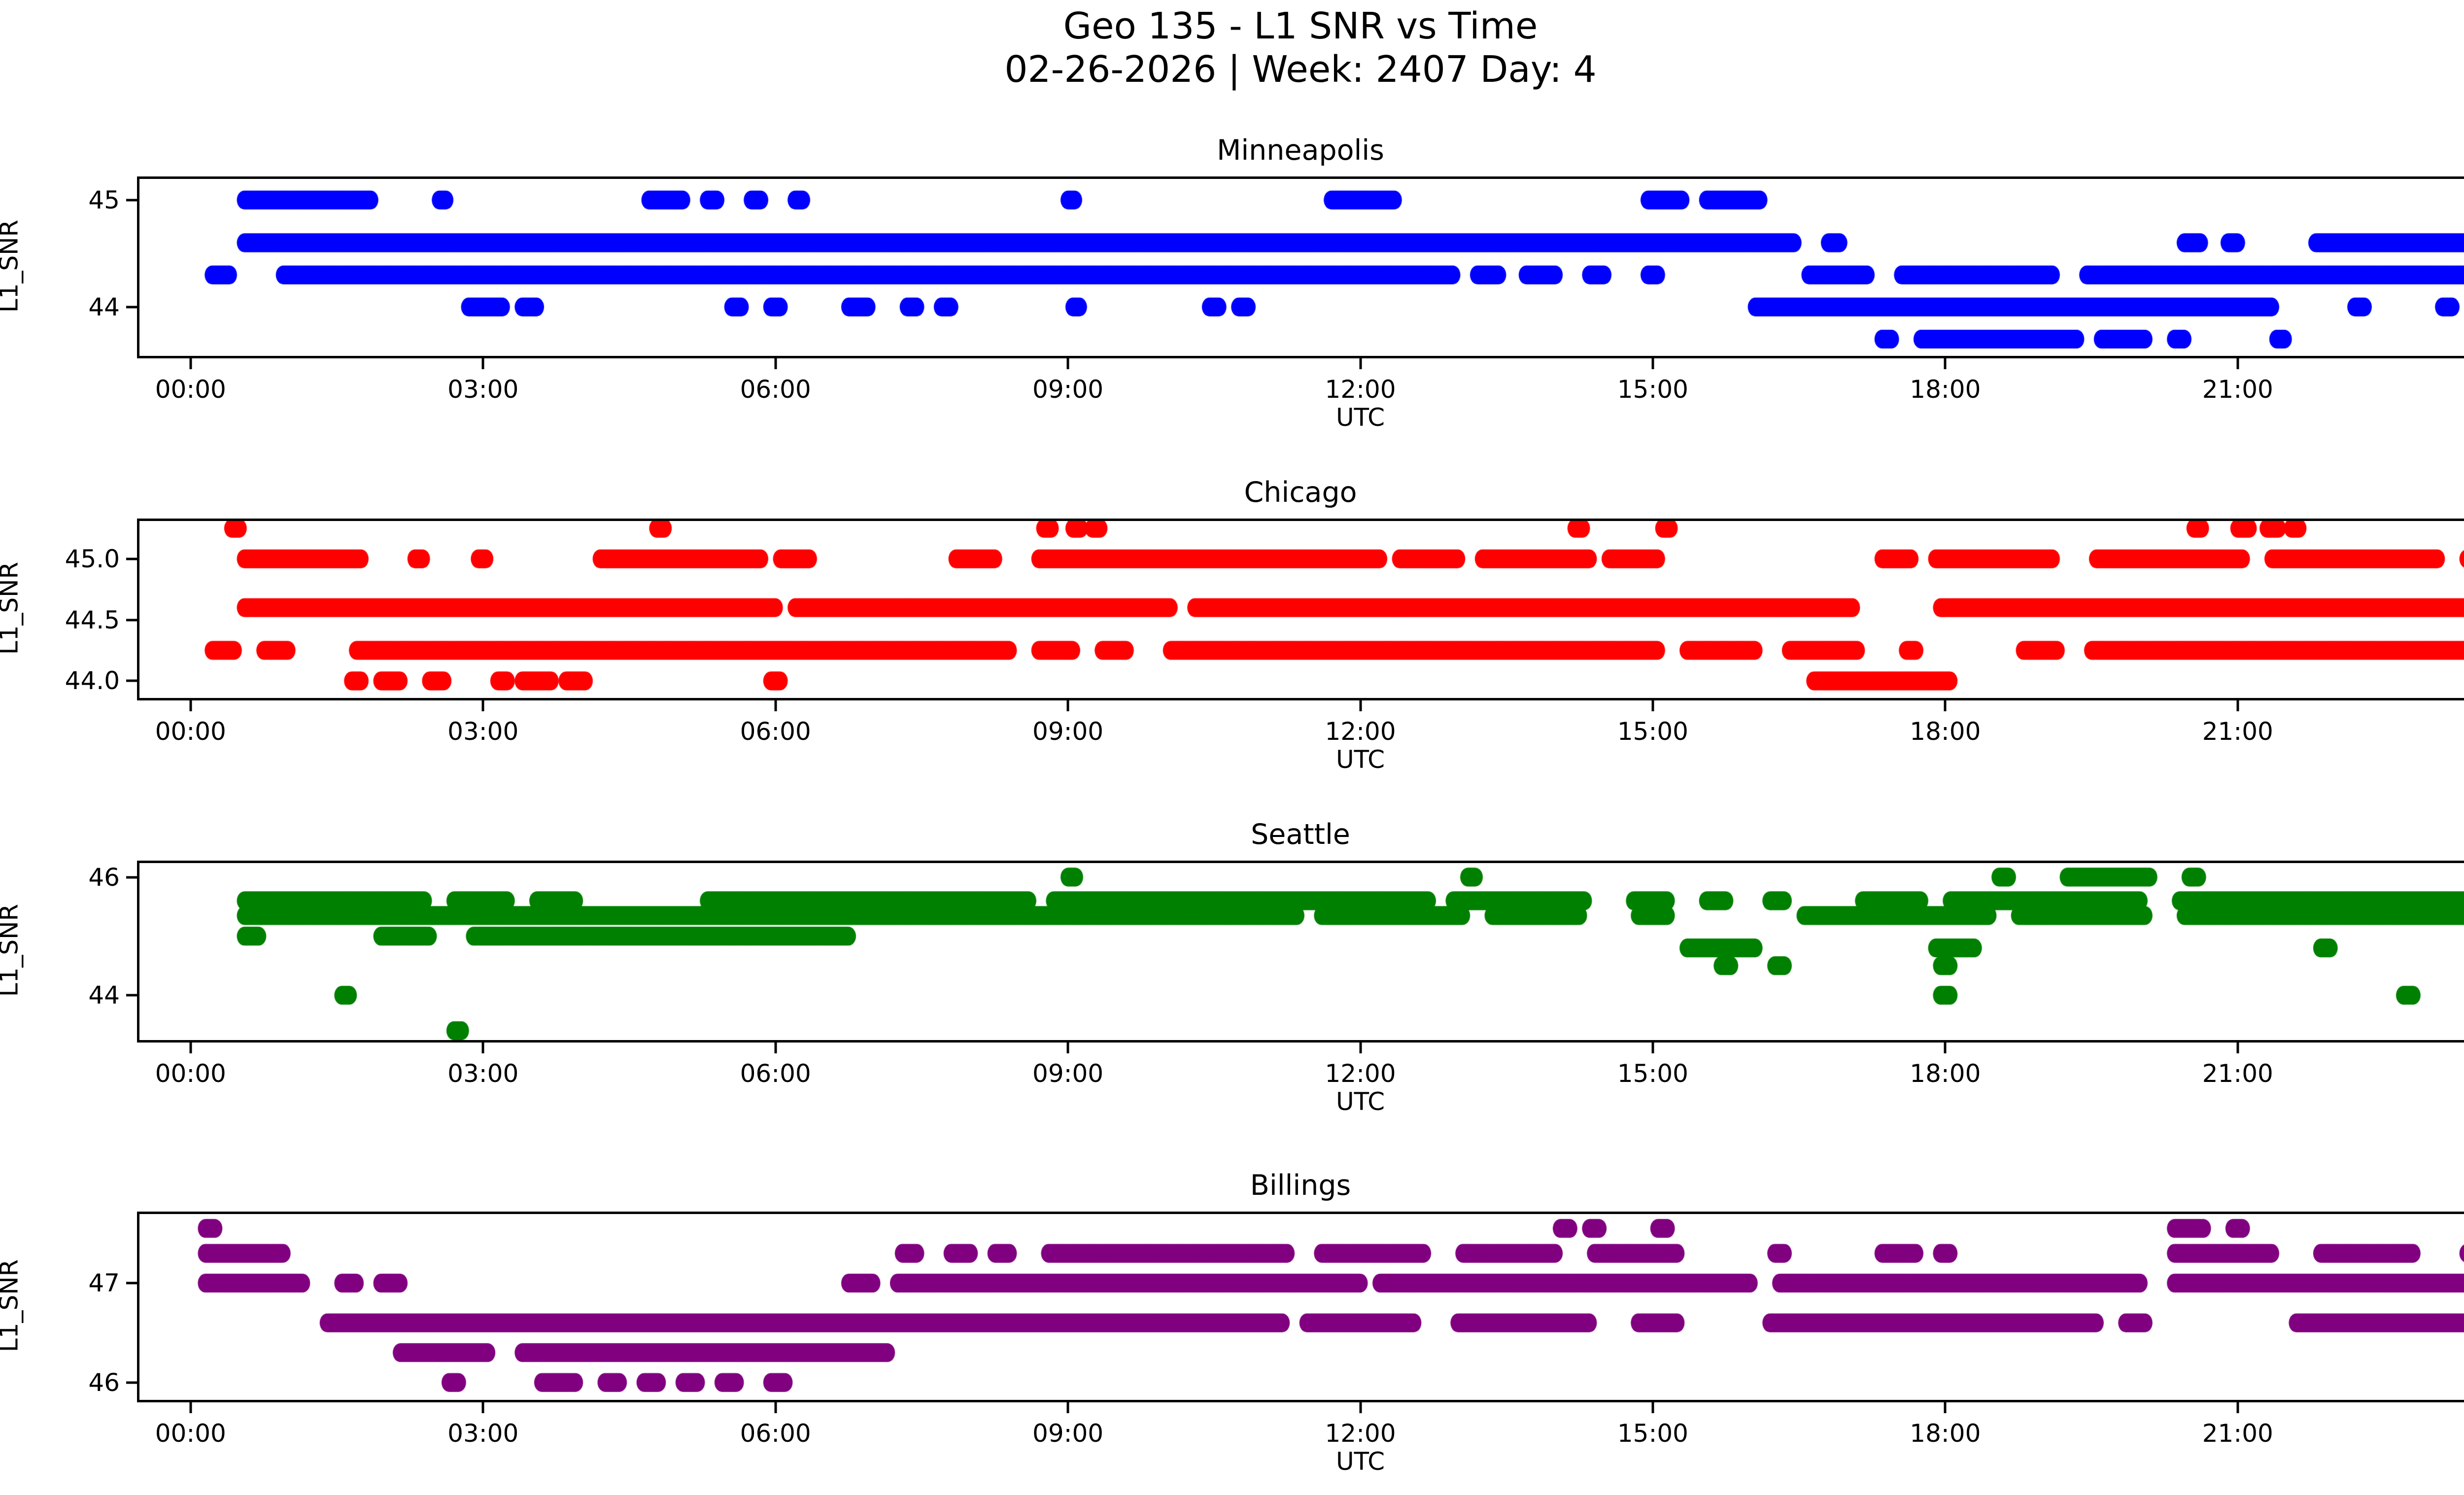 The width and height of the screenshot is (2464, 1495). Describe the element at coordinates (1300, 1185) in the screenshot. I see `panel-title: Billings` at that location.